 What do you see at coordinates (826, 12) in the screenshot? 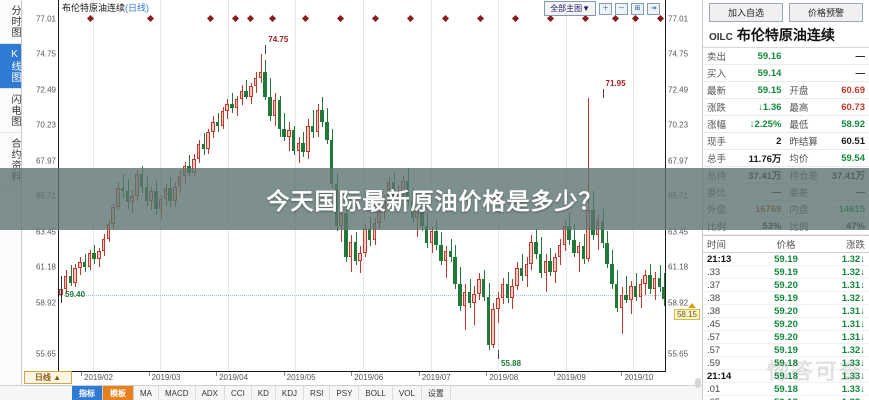
I see `price-alert-button: 价格预警` at bounding box center [826, 12].